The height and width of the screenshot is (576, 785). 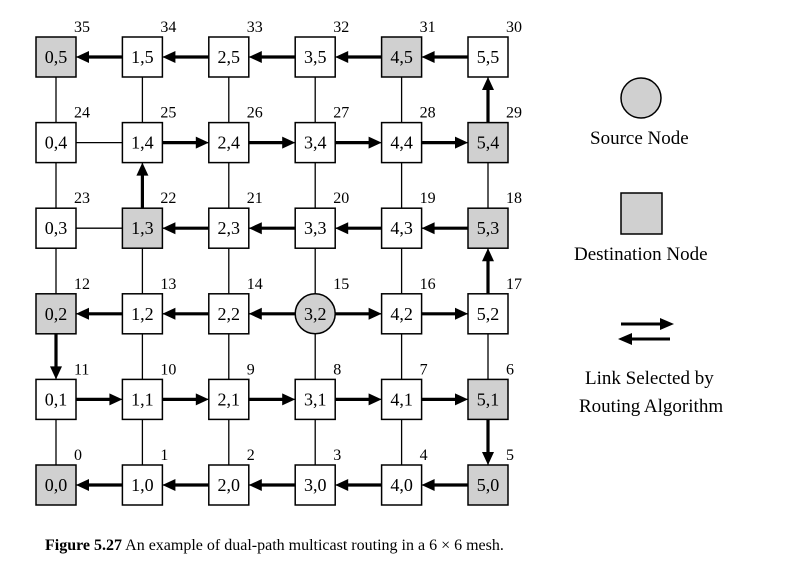 What do you see at coordinates (341, 198) in the screenshot?
I see `node-order-label: 20` at bounding box center [341, 198].